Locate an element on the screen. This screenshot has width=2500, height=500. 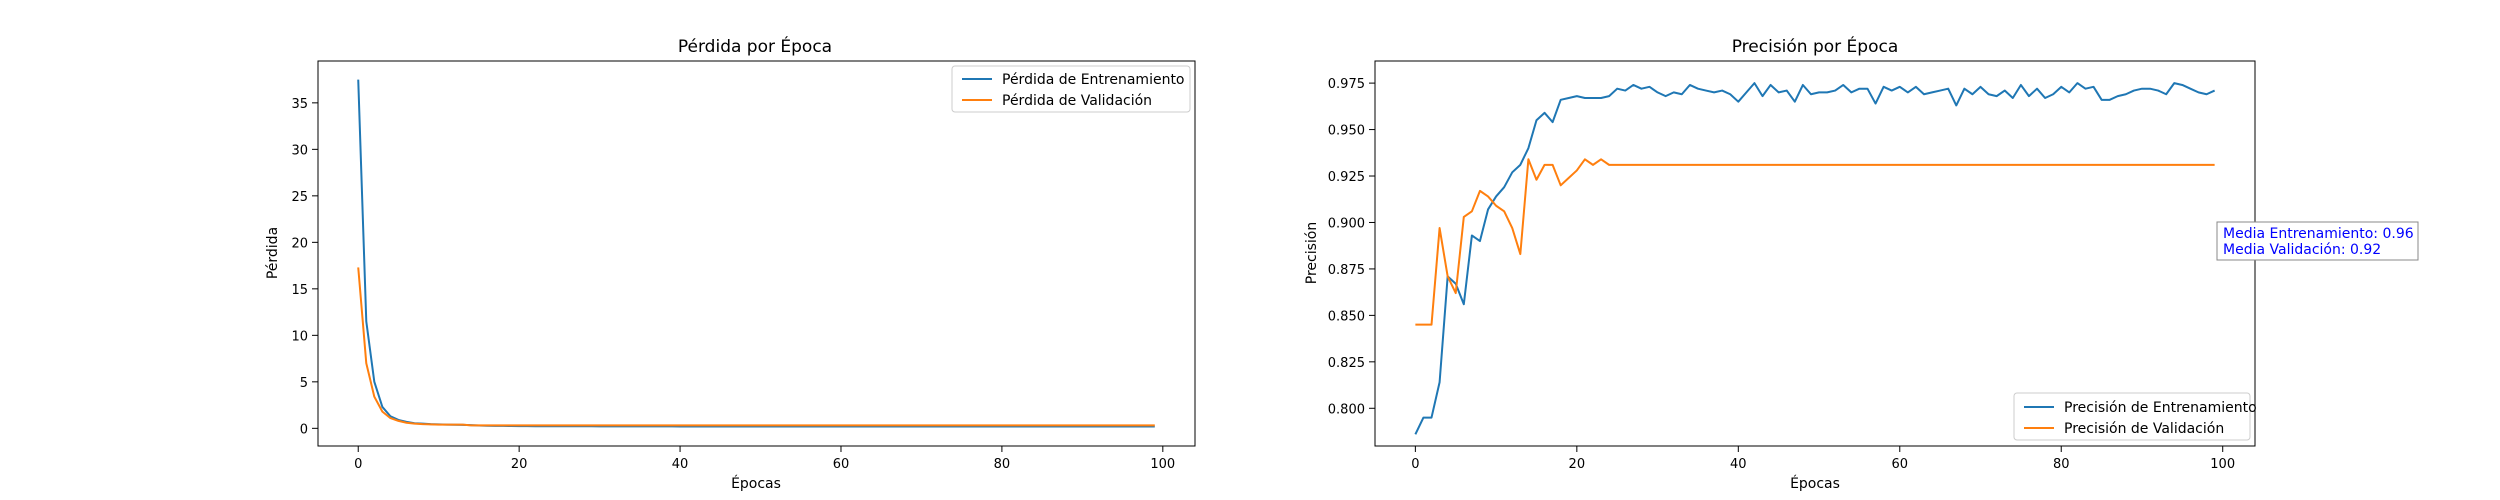
loss-y-tick-label: 25 is located at coordinates (299, 197).